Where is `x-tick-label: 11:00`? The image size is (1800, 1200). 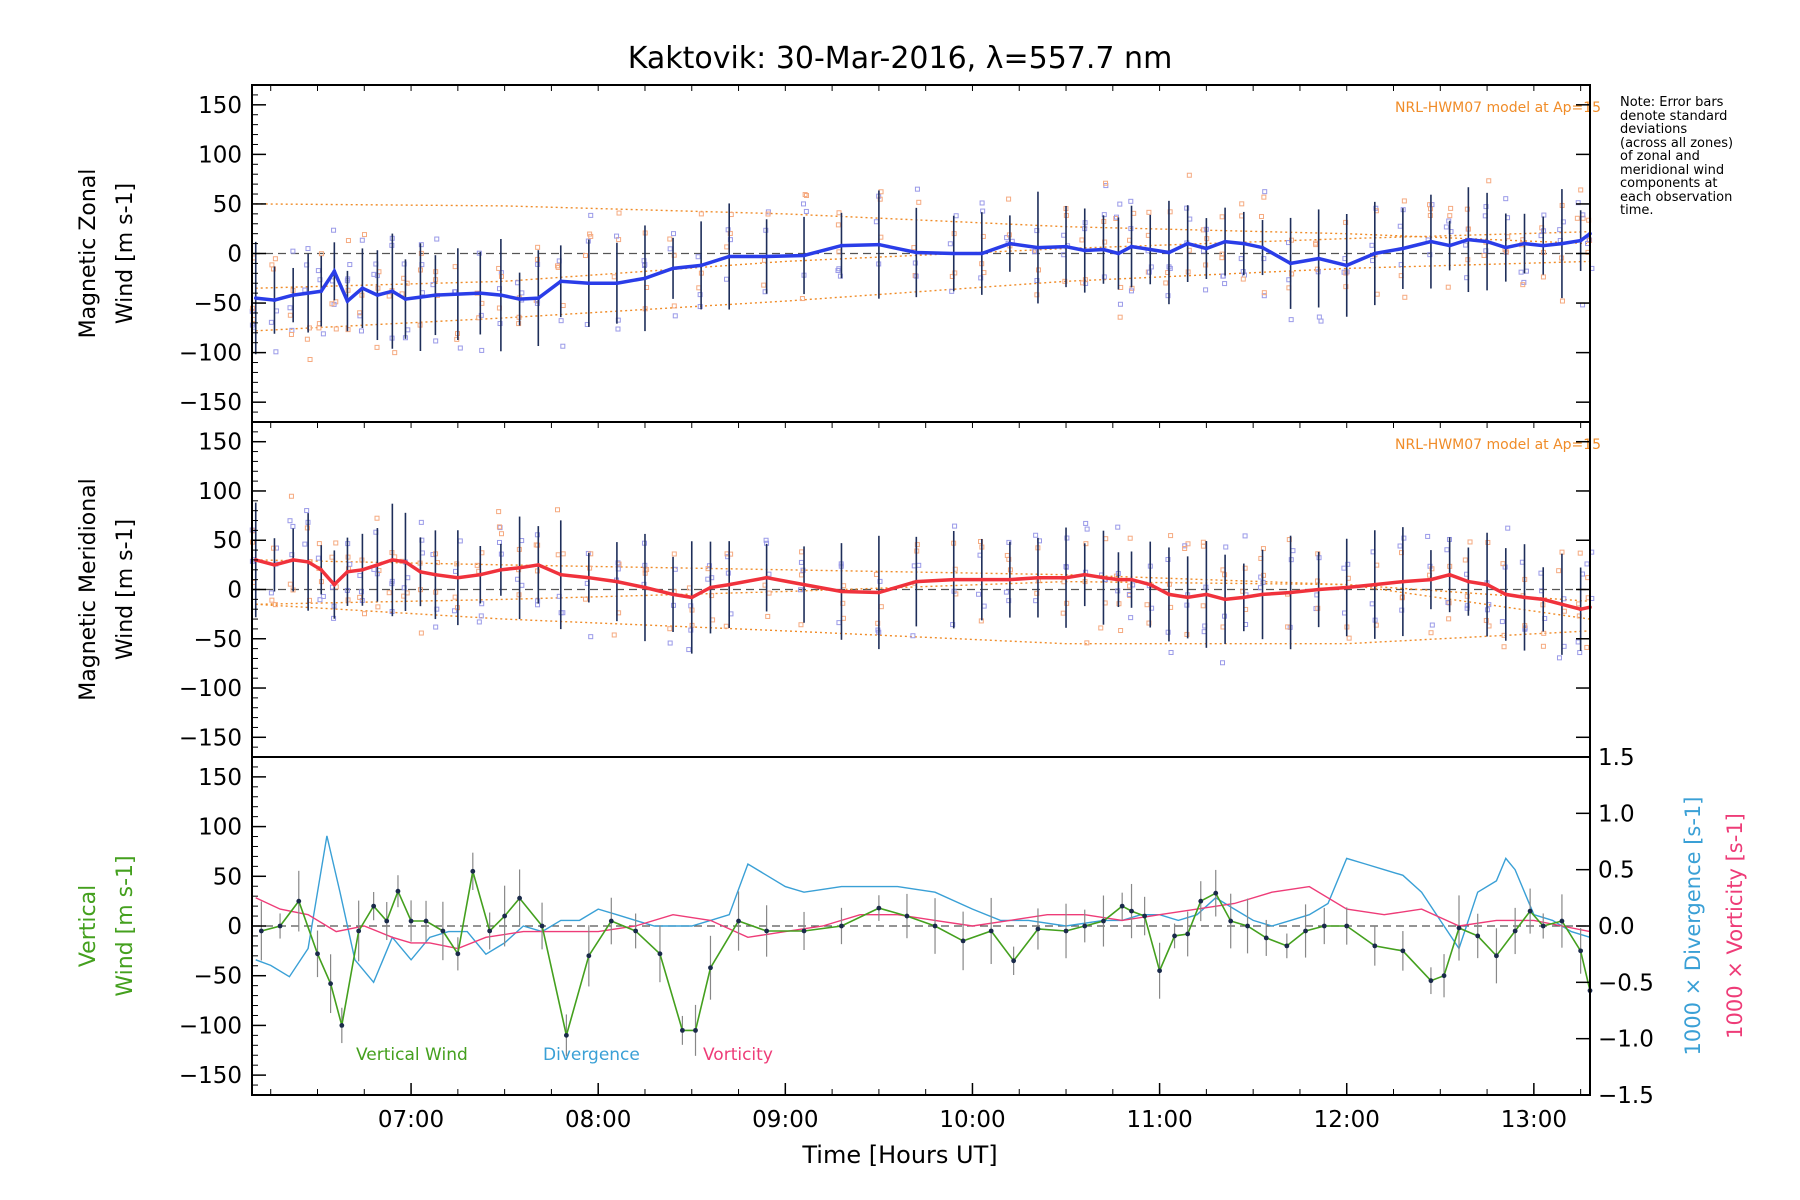 x-tick-label: 11:00 is located at coordinates (1159, 1120).